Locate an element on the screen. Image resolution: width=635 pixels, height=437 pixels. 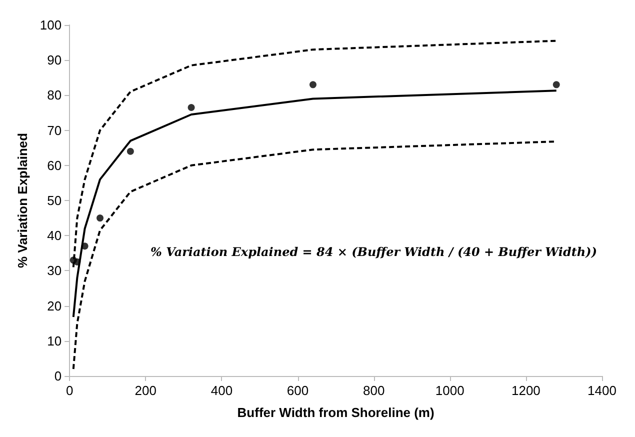
y-tick-label: 100 is located at coordinates (51, 25).